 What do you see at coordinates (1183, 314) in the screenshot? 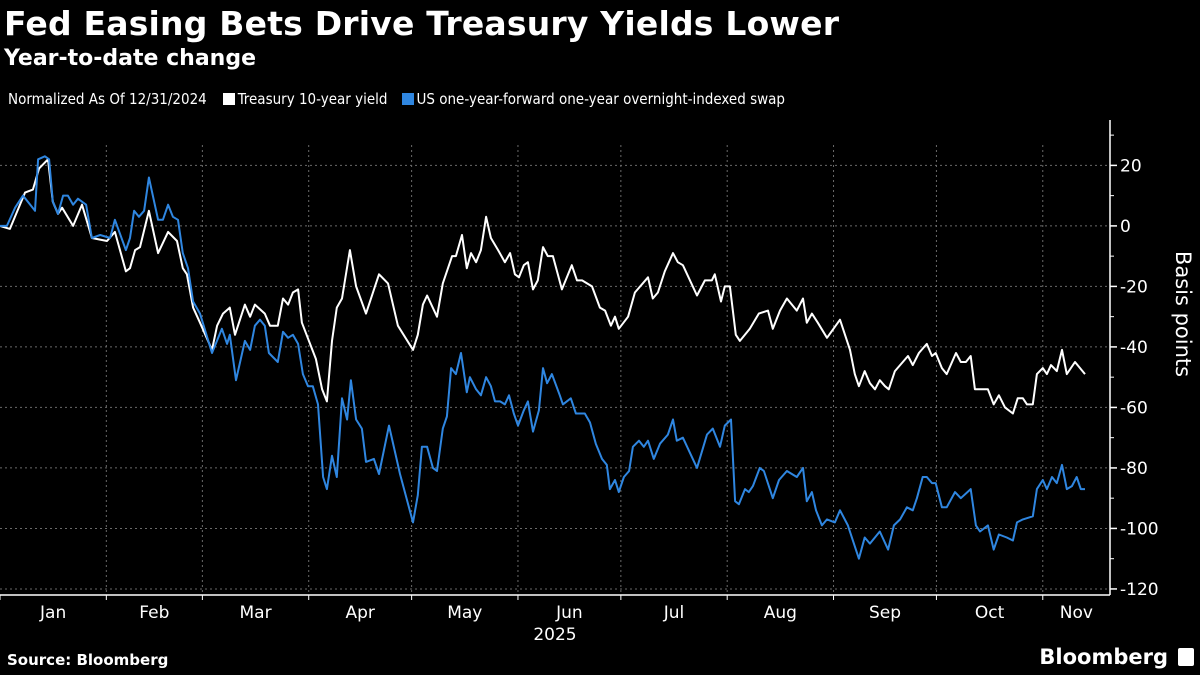
I see `y-axis-label: Basis points` at bounding box center [1183, 314].